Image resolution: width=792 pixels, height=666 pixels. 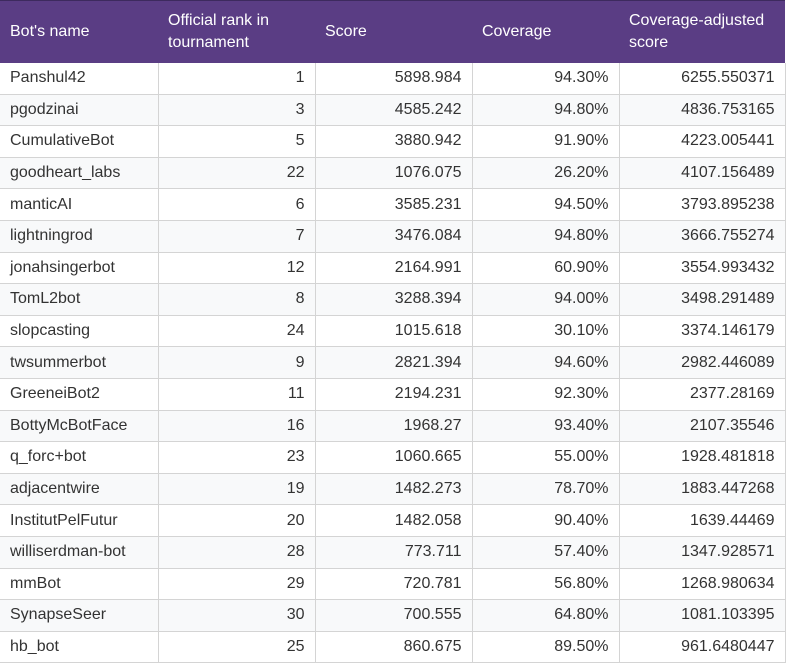 What do you see at coordinates (79, 552) in the screenshot?
I see `bot-name-cell: williserdman-bot` at bounding box center [79, 552].